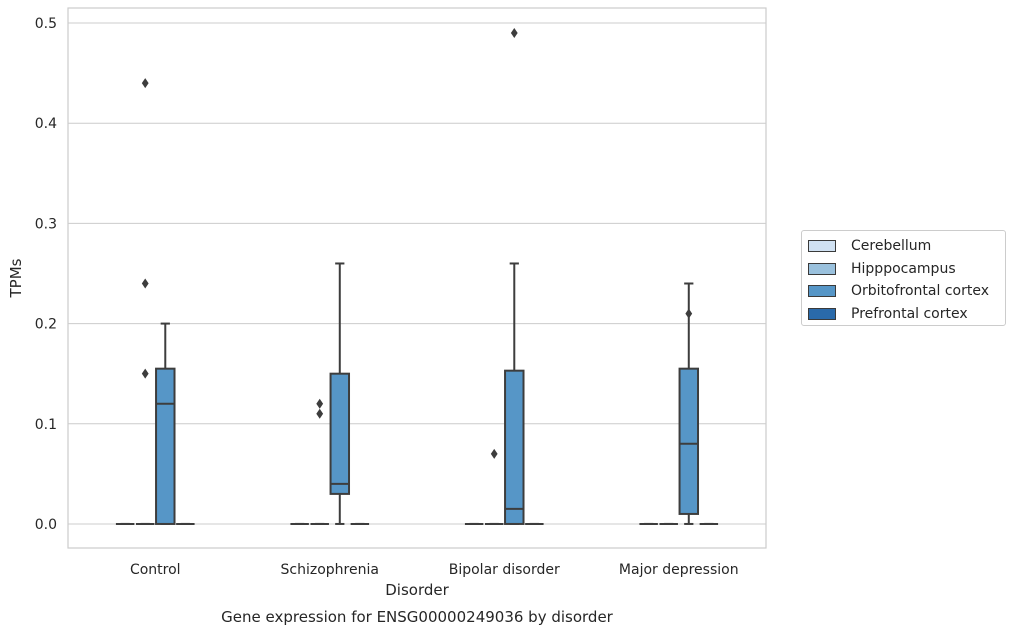 Image resolution: width=1018 pixels, height=634 pixels. What do you see at coordinates (16, 278) in the screenshot?
I see `y-axis-label: TPMs` at bounding box center [16, 278].